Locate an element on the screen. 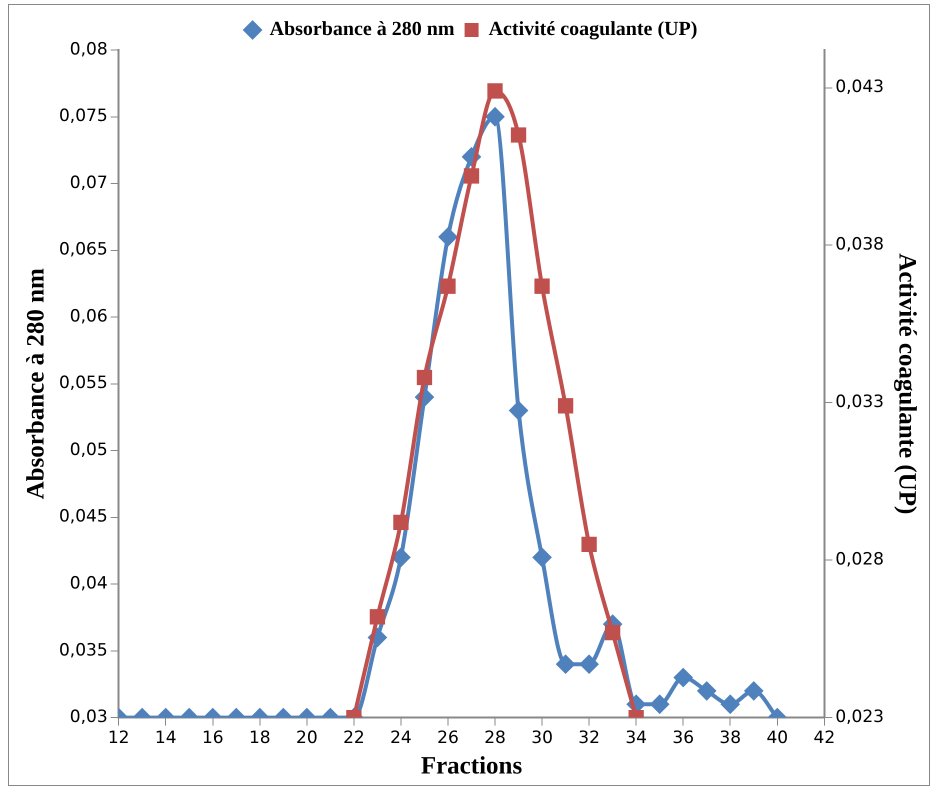 The height and width of the screenshot is (788, 933). x-tick-label: 36 is located at coordinates (683, 738).